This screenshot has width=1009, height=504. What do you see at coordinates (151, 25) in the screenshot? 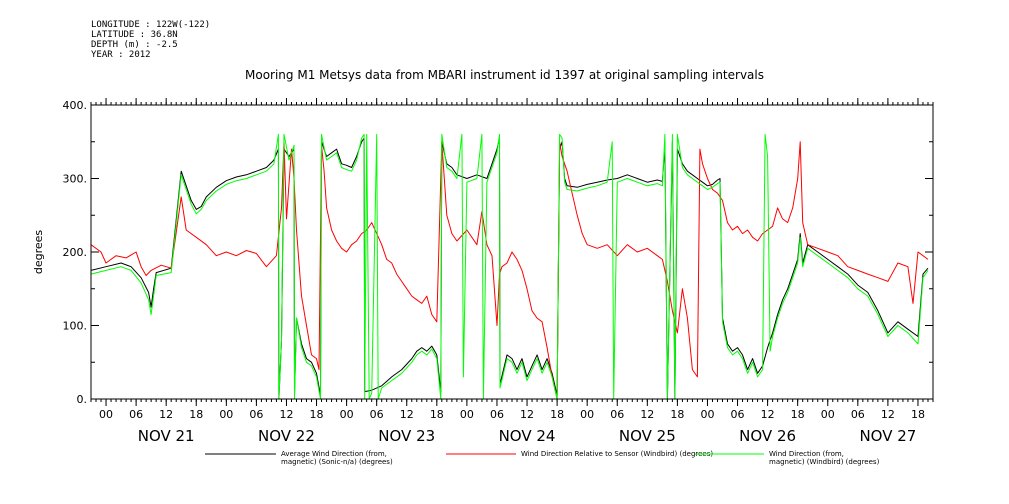
I see `longitude-text: LONGITUDE : 122W(-122)` at bounding box center [151, 25].